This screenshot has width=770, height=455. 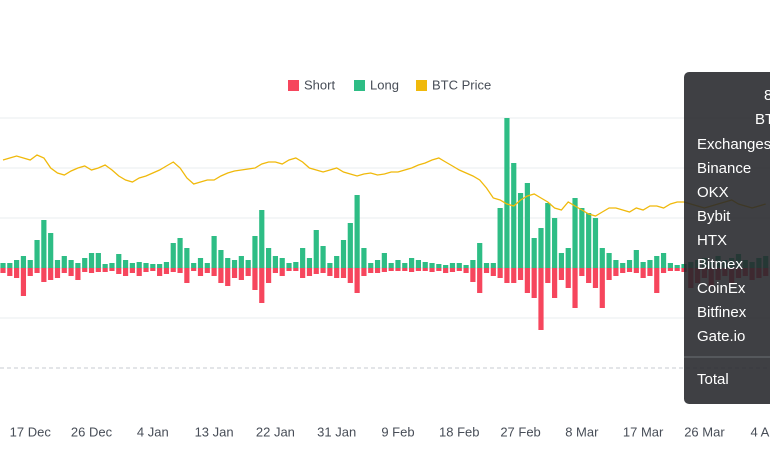 What do you see at coordinates (384, 84) in the screenshot?
I see `legend-label: Long` at bounding box center [384, 84].